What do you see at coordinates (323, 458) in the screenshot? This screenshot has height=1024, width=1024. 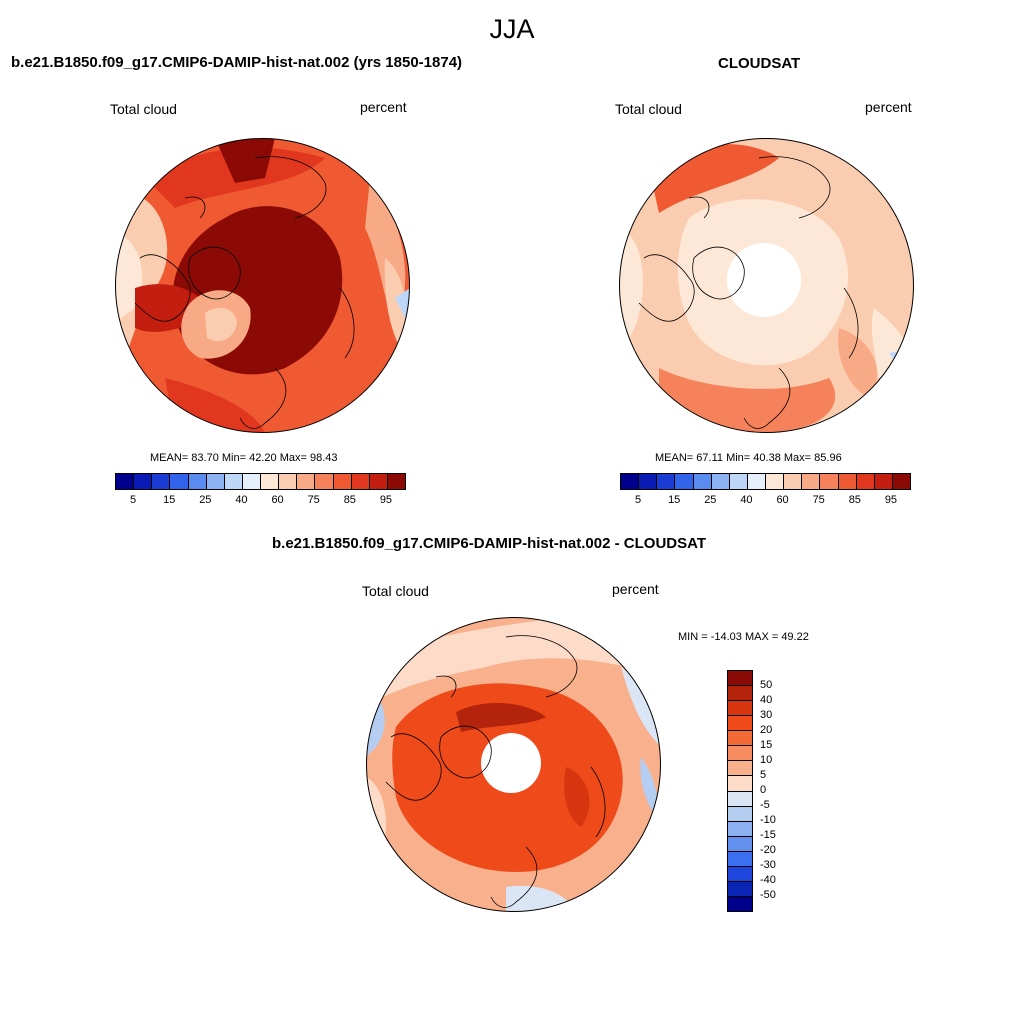 I see `panel1-max-value: 98.43` at bounding box center [323, 458].